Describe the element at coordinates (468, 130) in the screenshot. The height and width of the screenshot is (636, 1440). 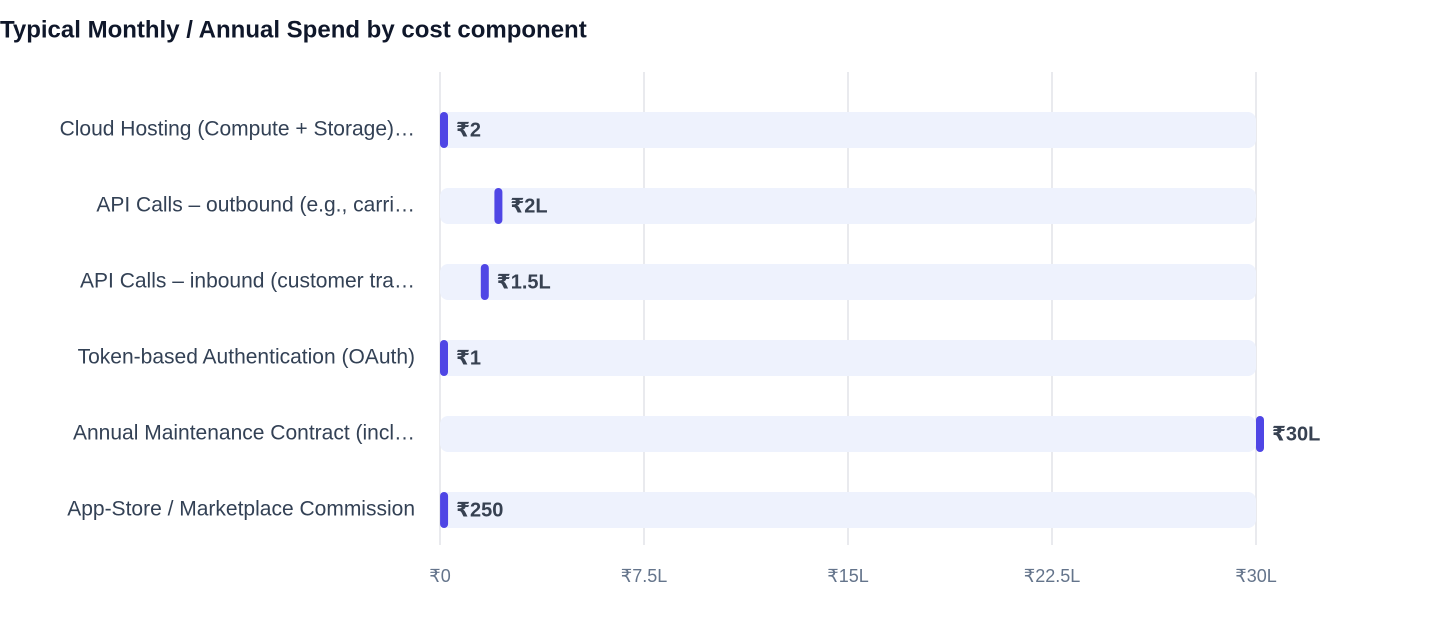
I see `value-label: ₹2` at that location.